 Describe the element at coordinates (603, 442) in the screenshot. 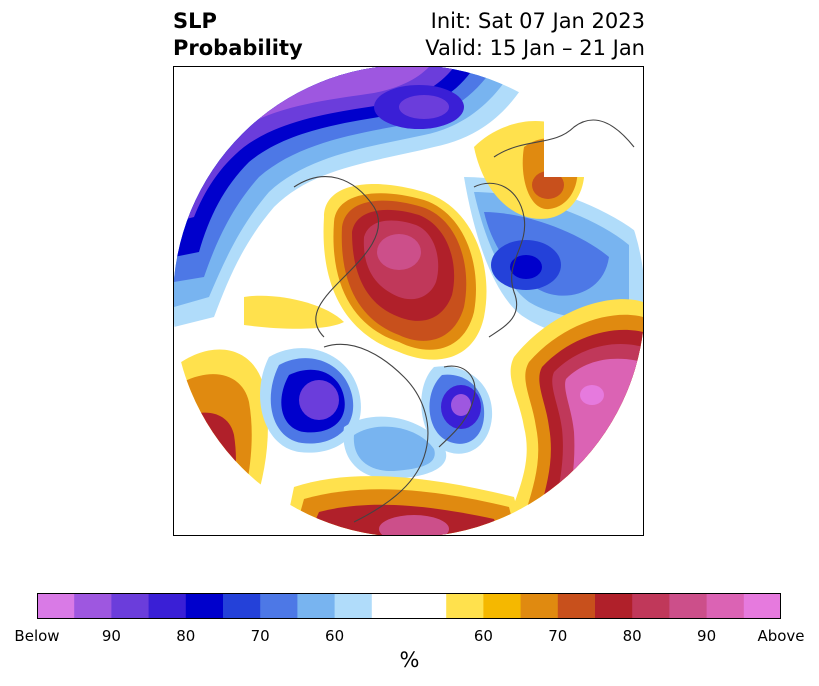

I see `above-region-atlantic` at that location.